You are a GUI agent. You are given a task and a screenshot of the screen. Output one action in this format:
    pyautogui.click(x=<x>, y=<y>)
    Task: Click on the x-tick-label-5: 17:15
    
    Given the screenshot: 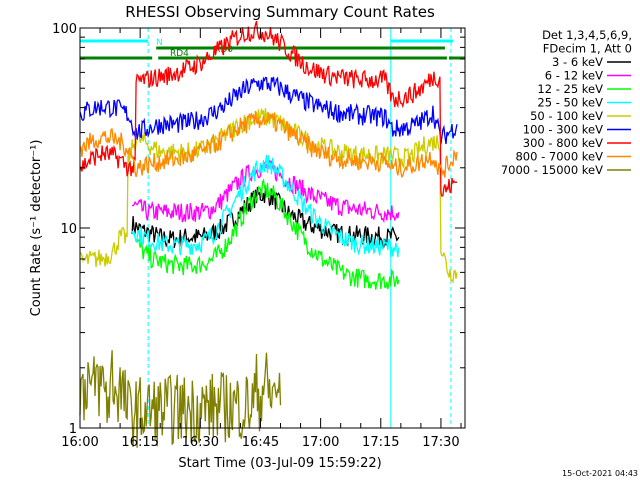 What is the action you would take?
    pyautogui.click(x=380, y=442)
    